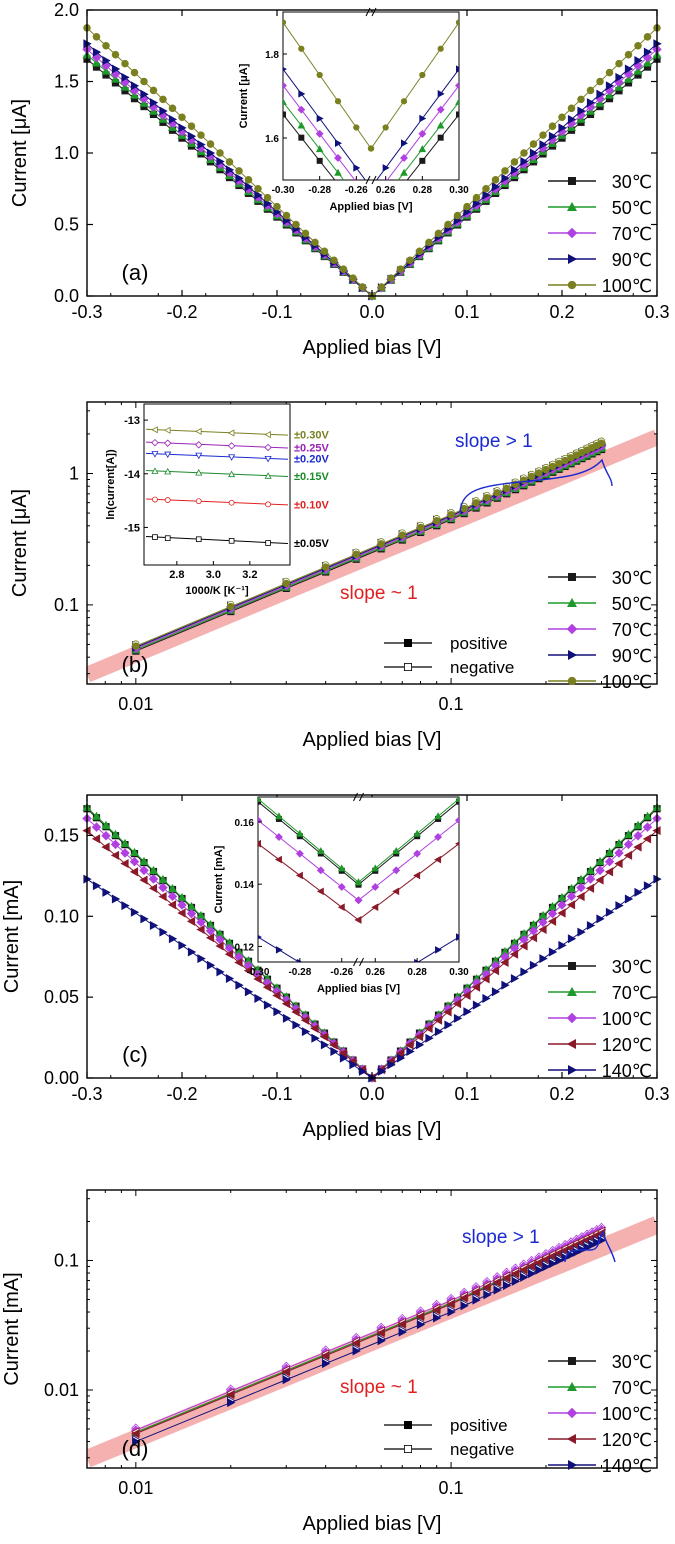 The width and height of the screenshot is (675, 1544). I want to click on x-tick-label: 0.01, so click(135, 704).